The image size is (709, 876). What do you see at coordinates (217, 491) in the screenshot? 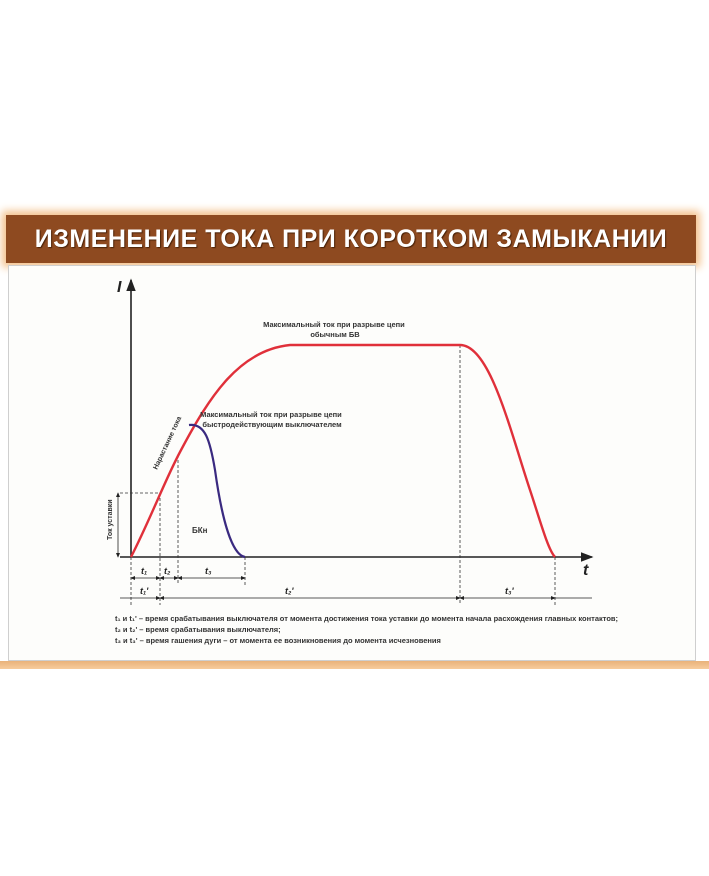
I see `fast-breaker-curve` at bounding box center [217, 491].